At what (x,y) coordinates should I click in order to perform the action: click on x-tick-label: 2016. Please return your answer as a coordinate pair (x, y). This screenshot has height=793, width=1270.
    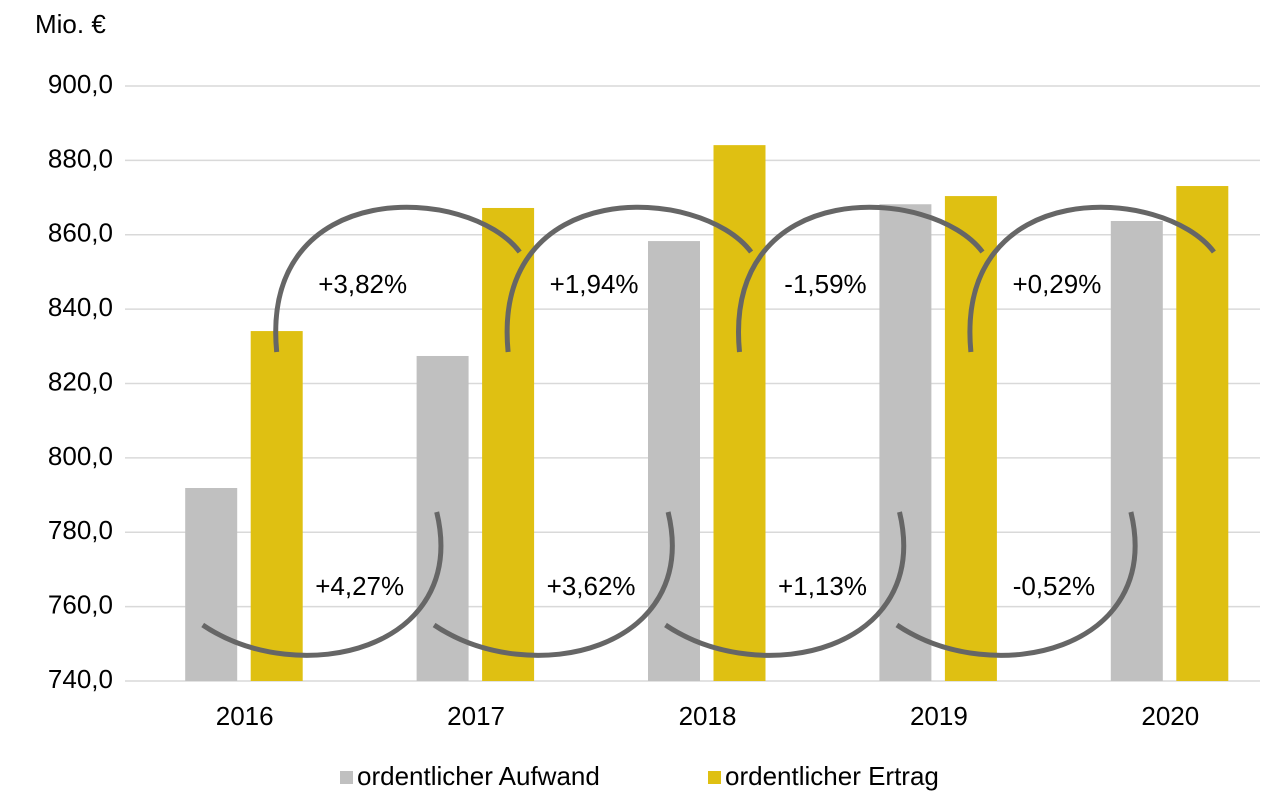
    Looking at the image, I should click on (245, 716).